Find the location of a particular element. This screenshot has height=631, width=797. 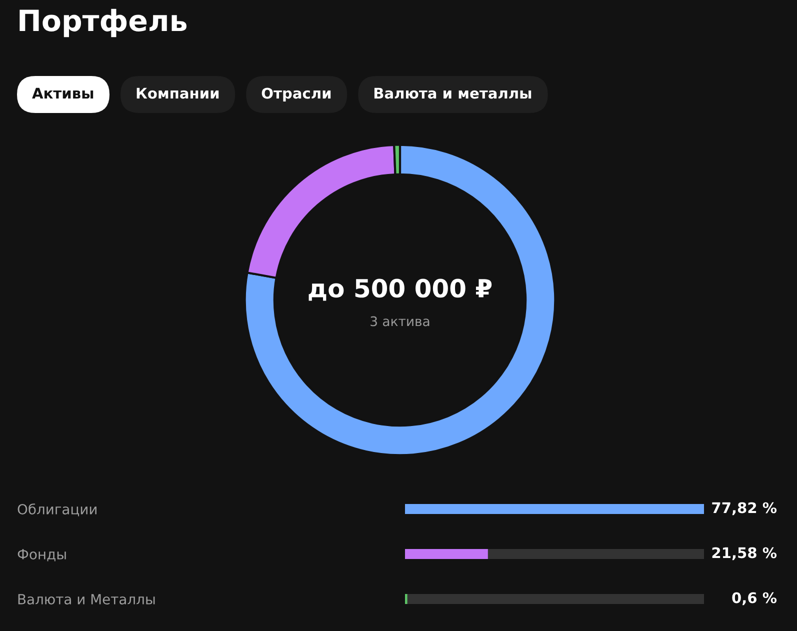

data-label: 77,82 % is located at coordinates (744, 509).